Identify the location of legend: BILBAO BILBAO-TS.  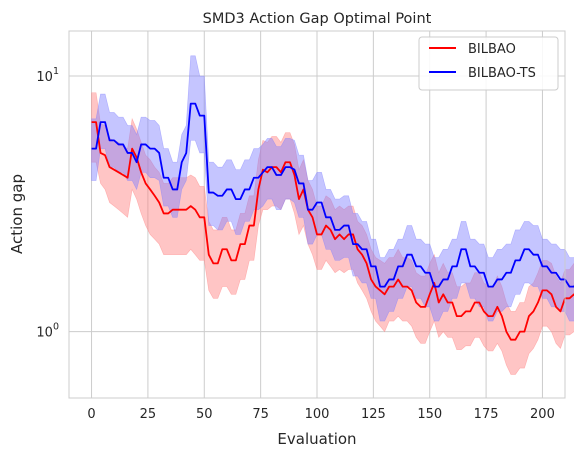
(488, 63).